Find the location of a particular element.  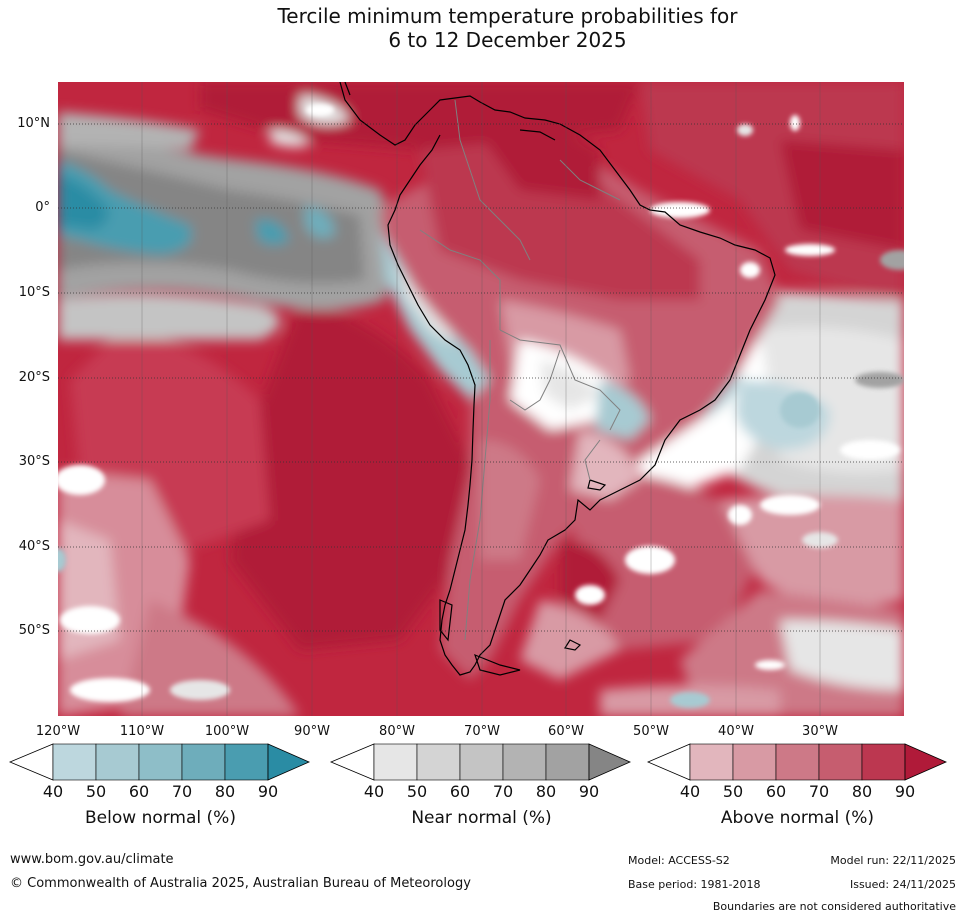

footer-base-period: Base period: 1981-2018 is located at coordinates (694, 884).